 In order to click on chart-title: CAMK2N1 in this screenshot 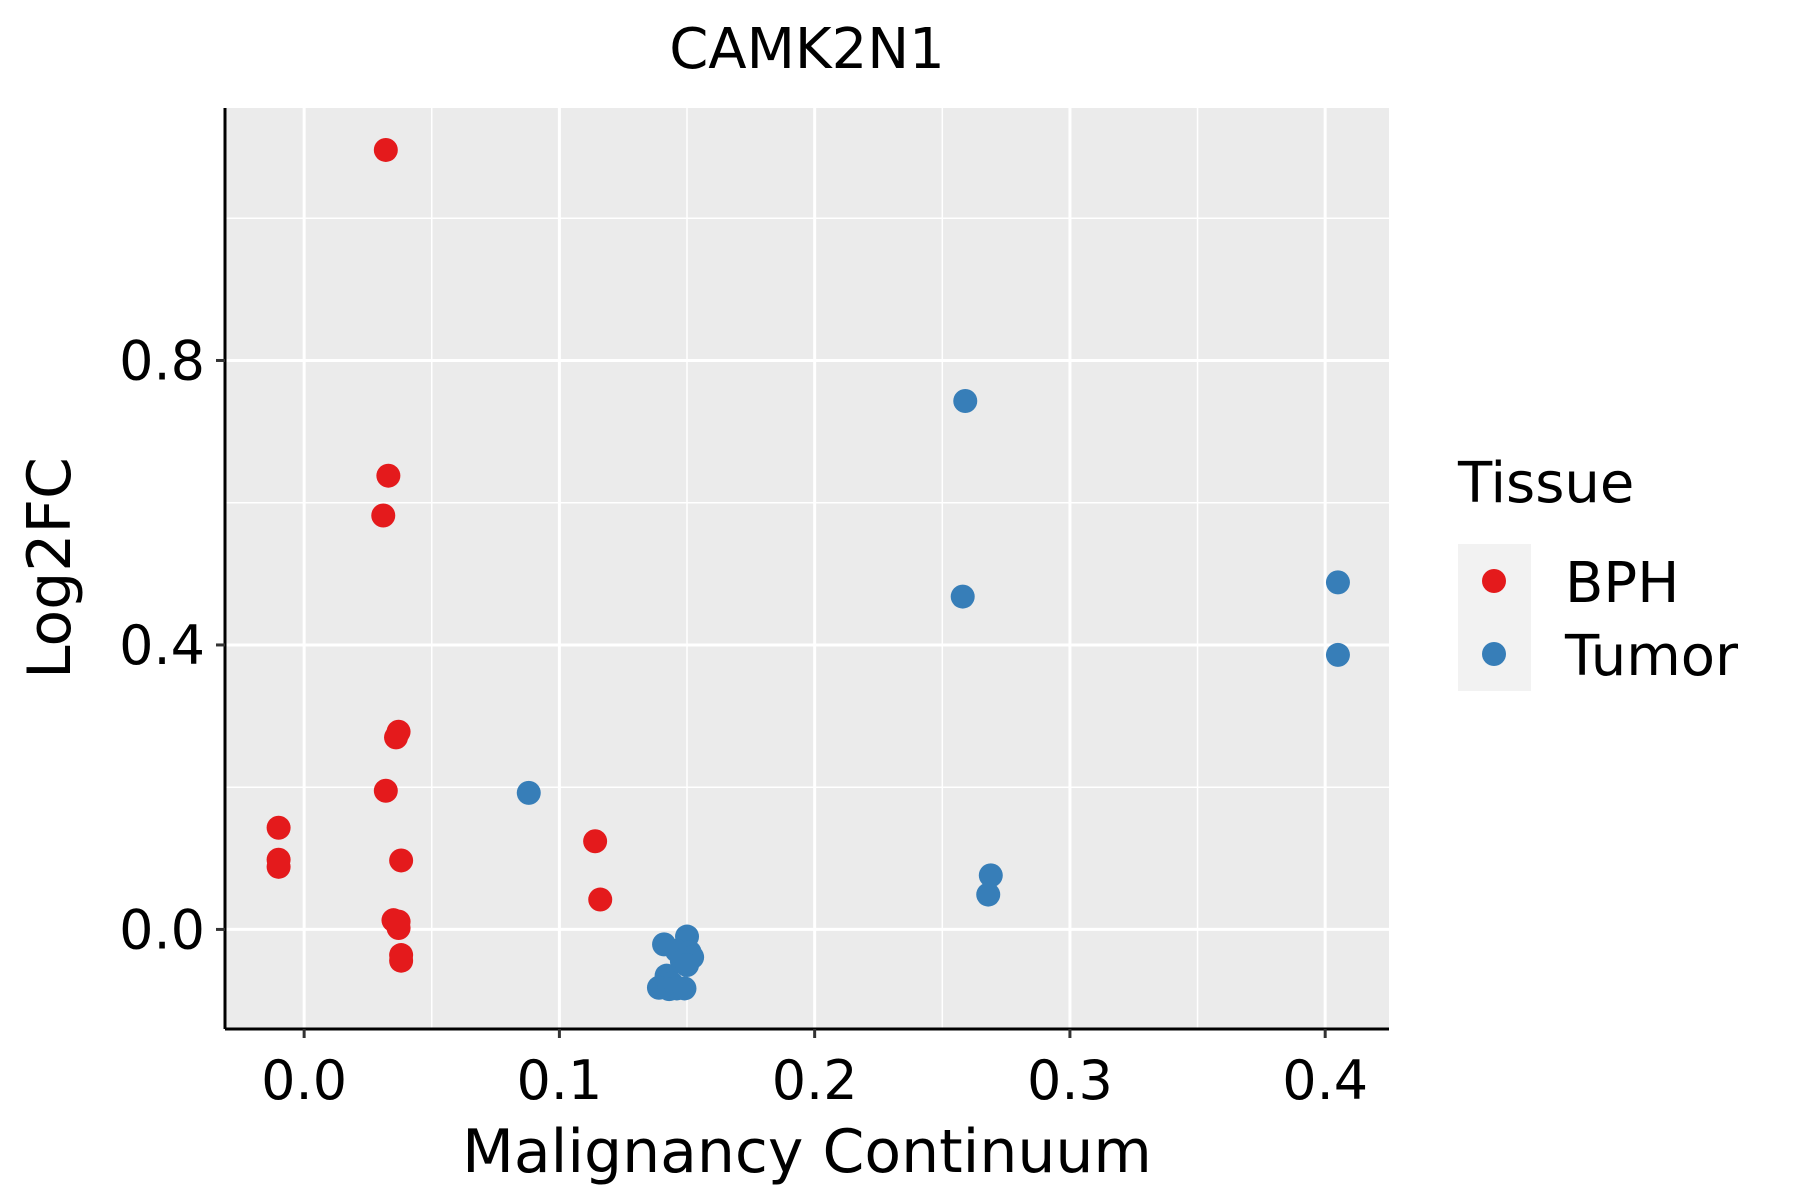, I will do `click(807, 49)`.